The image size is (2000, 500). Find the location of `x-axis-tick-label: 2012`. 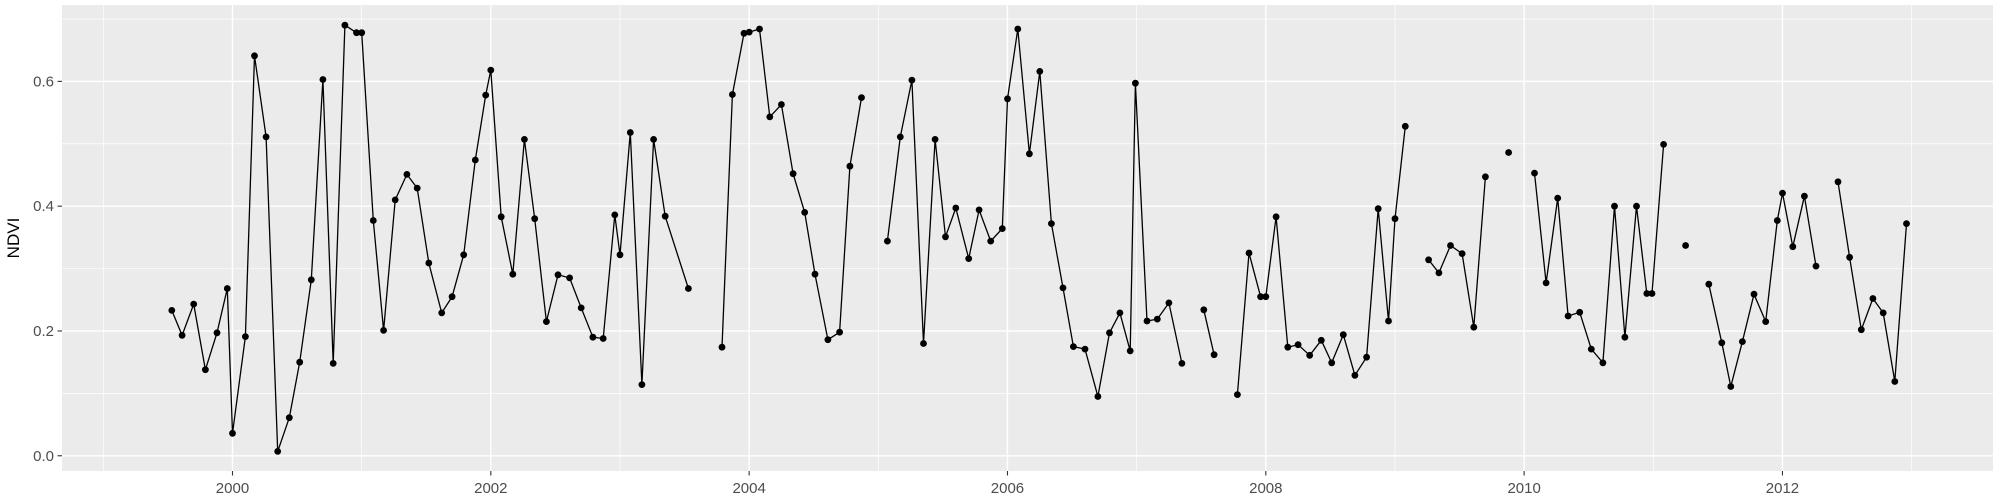

x-axis-tick-label: 2012 is located at coordinates (1782, 488).